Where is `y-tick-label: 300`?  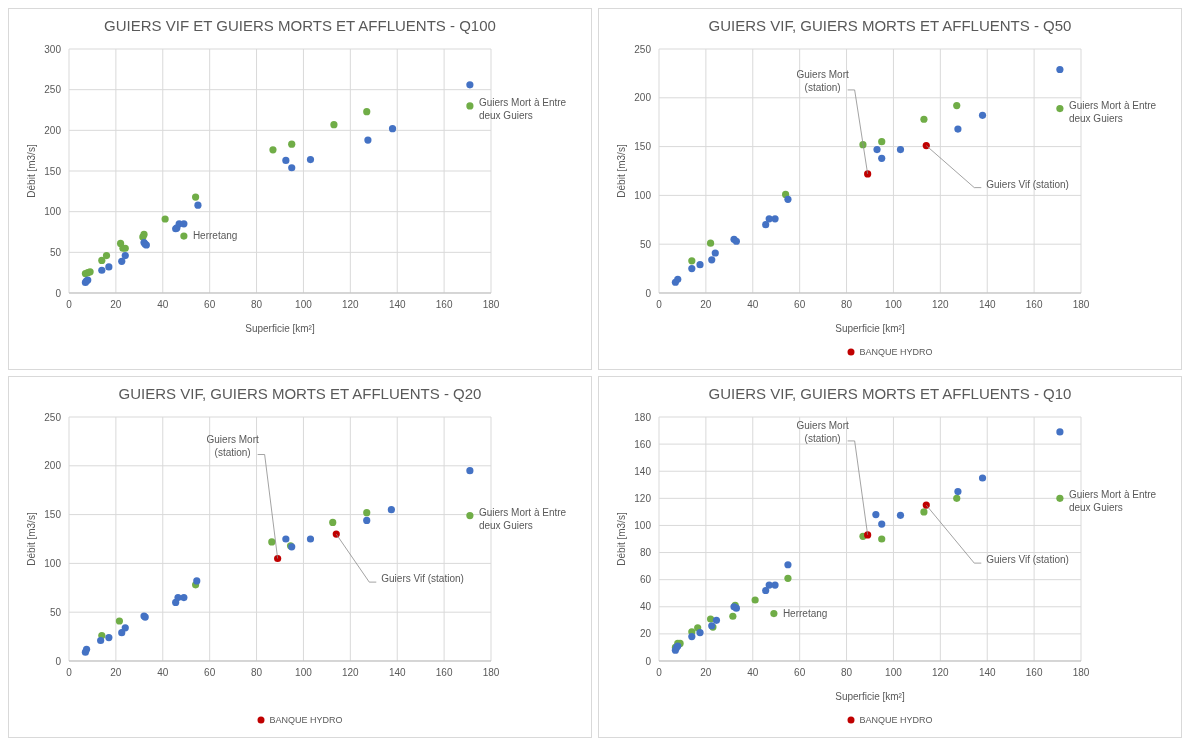 y-tick-label: 300 is located at coordinates (53, 49).